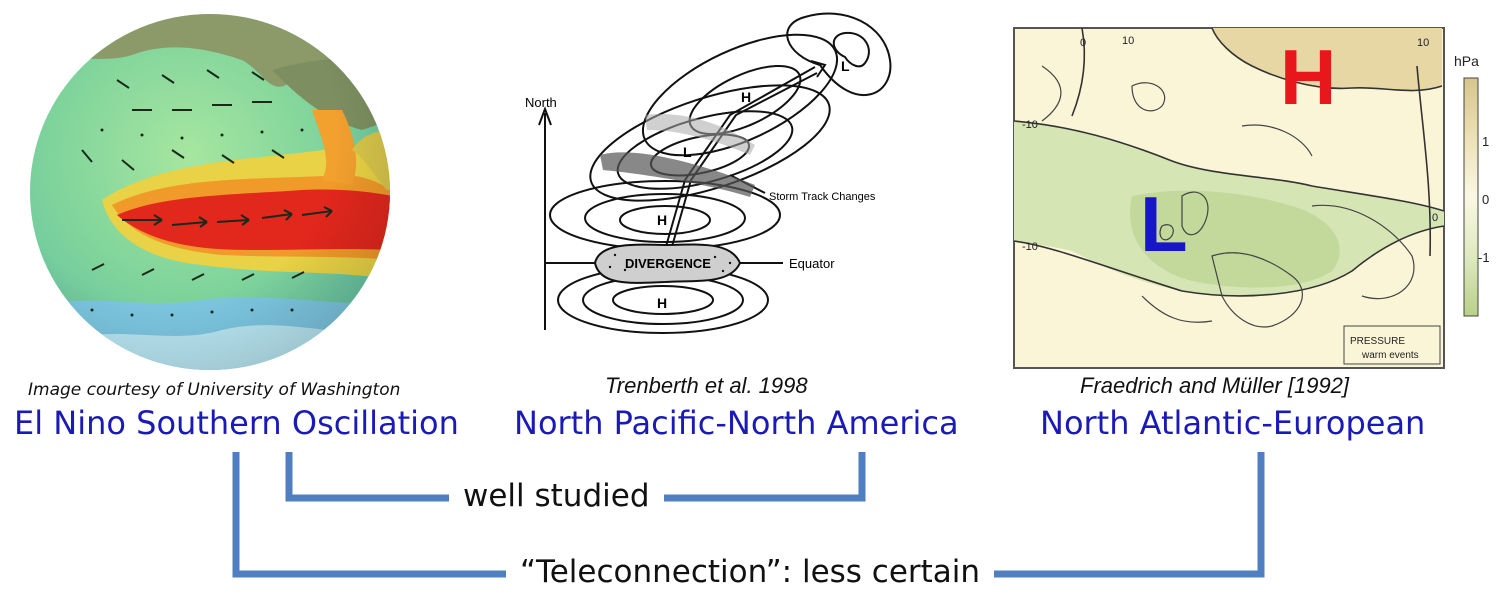 Image resolution: width=1500 pixels, height=604 pixels. What do you see at coordinates (750, 572) in the screenshot?
I see `label-teleconnection: “Teleconnection”: less certain` at bounding box center [750, 572].